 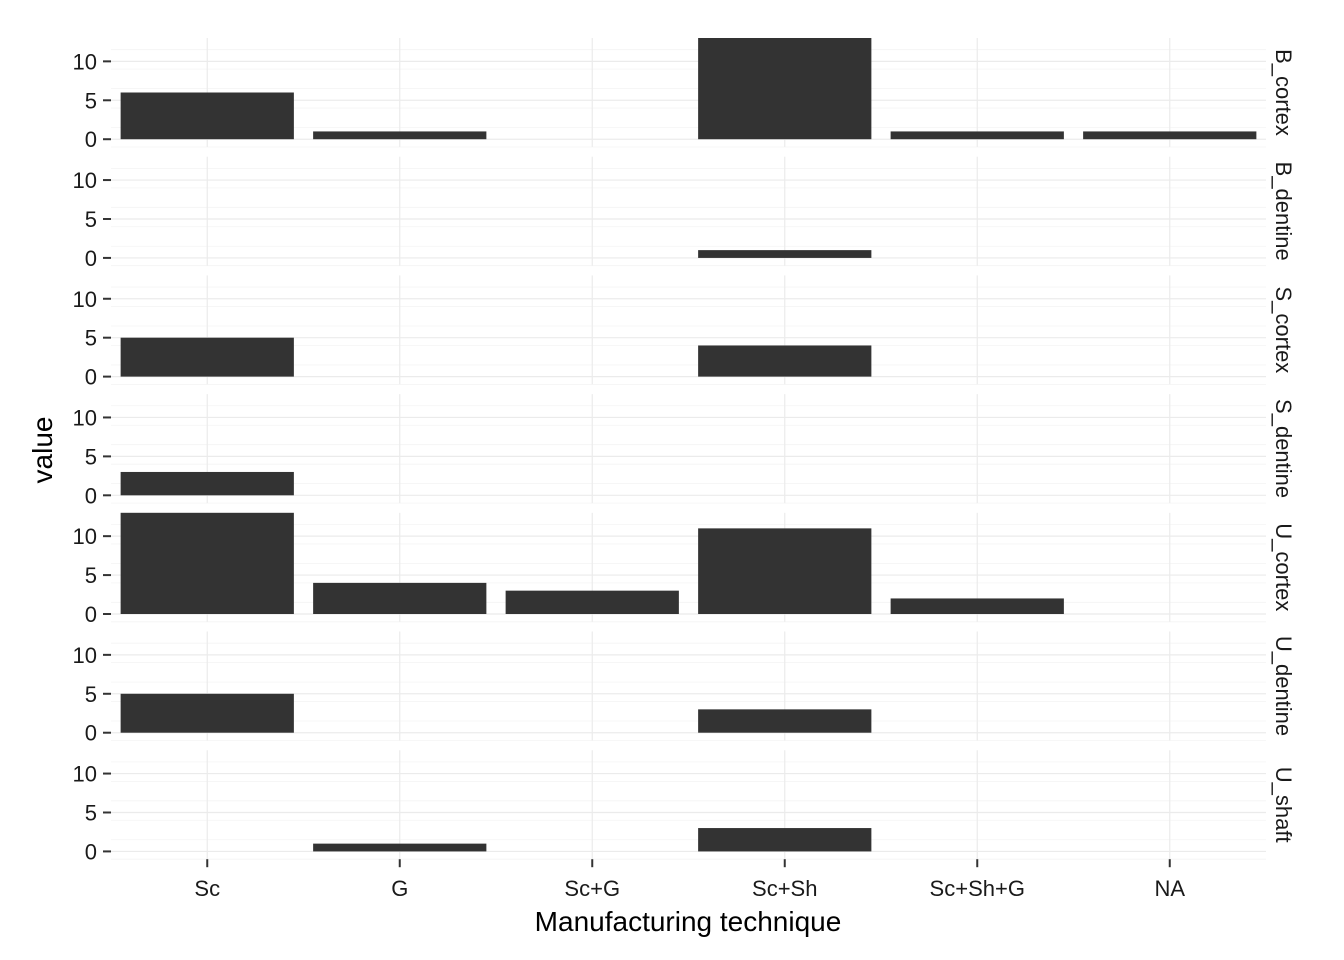 What do you see at coordinates (1283, 567) in the screenshot?
I see `facet-strip-label: U_cortex` at bounding box center [1283, 567].